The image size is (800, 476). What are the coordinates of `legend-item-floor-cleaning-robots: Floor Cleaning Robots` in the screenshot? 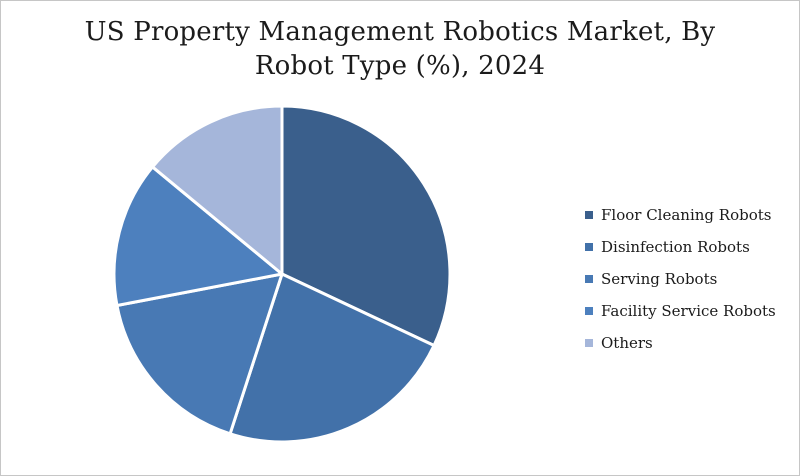 It's located at (680, 215).